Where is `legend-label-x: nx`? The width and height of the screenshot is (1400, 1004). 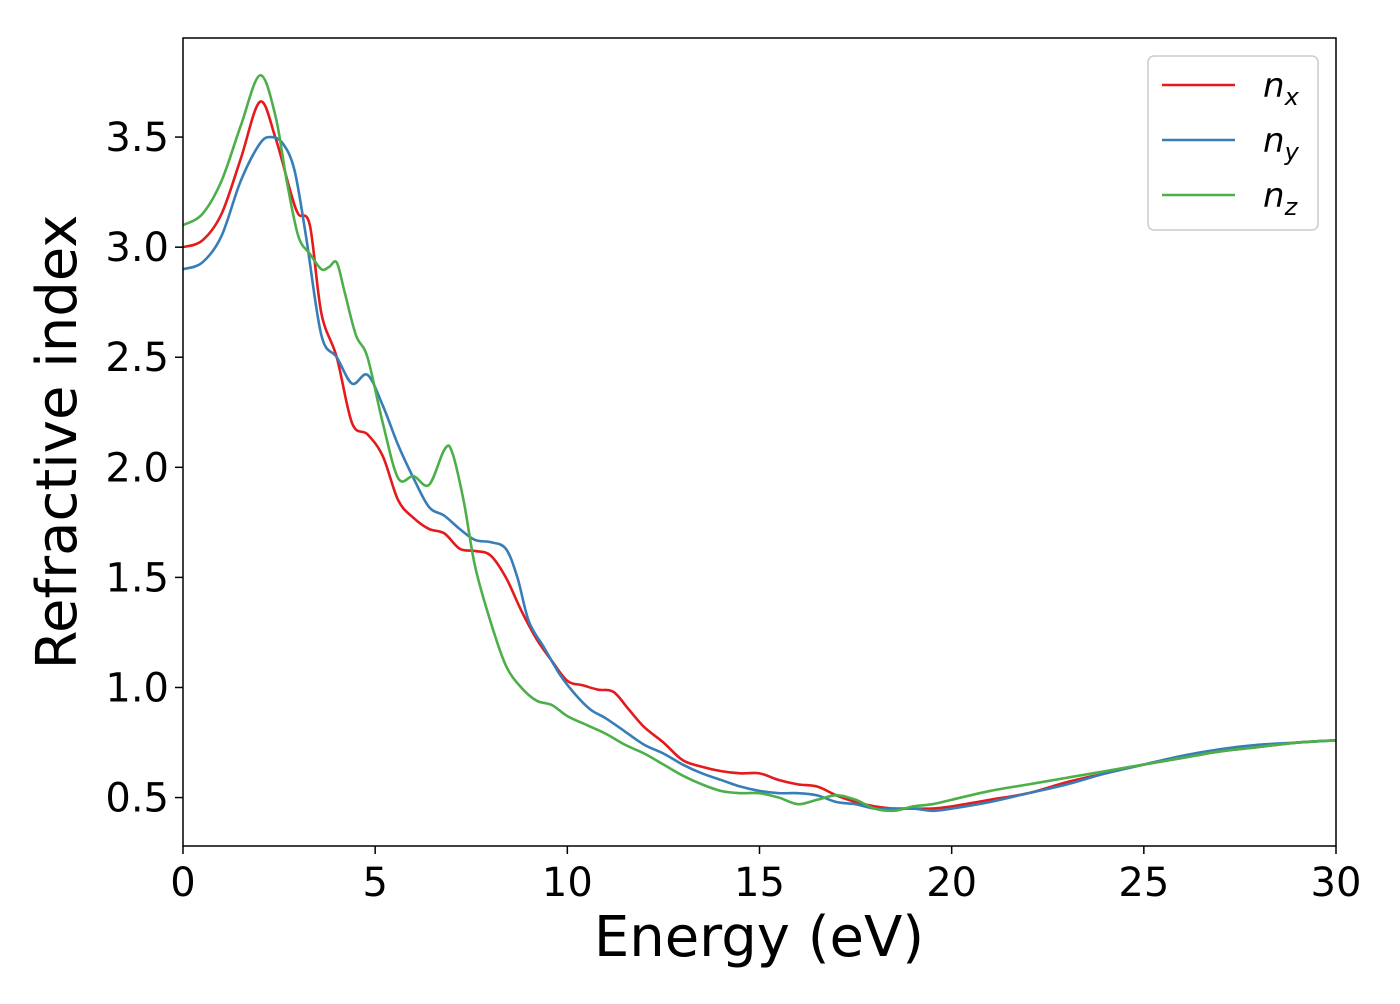 legend-label-x: nx is located at coordinates (1281, 88).